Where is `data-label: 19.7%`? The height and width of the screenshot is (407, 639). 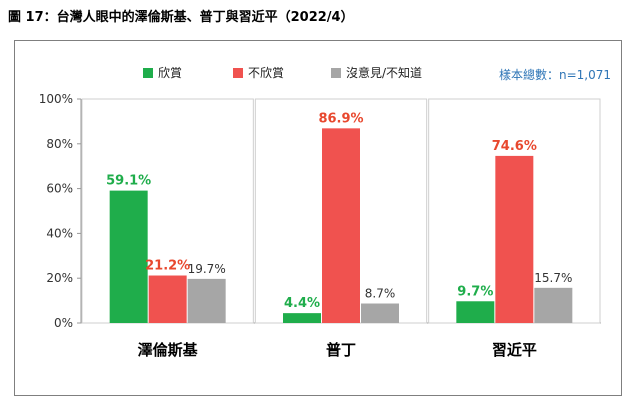
data-label: 19.7% is located at coordinates (207, 269).